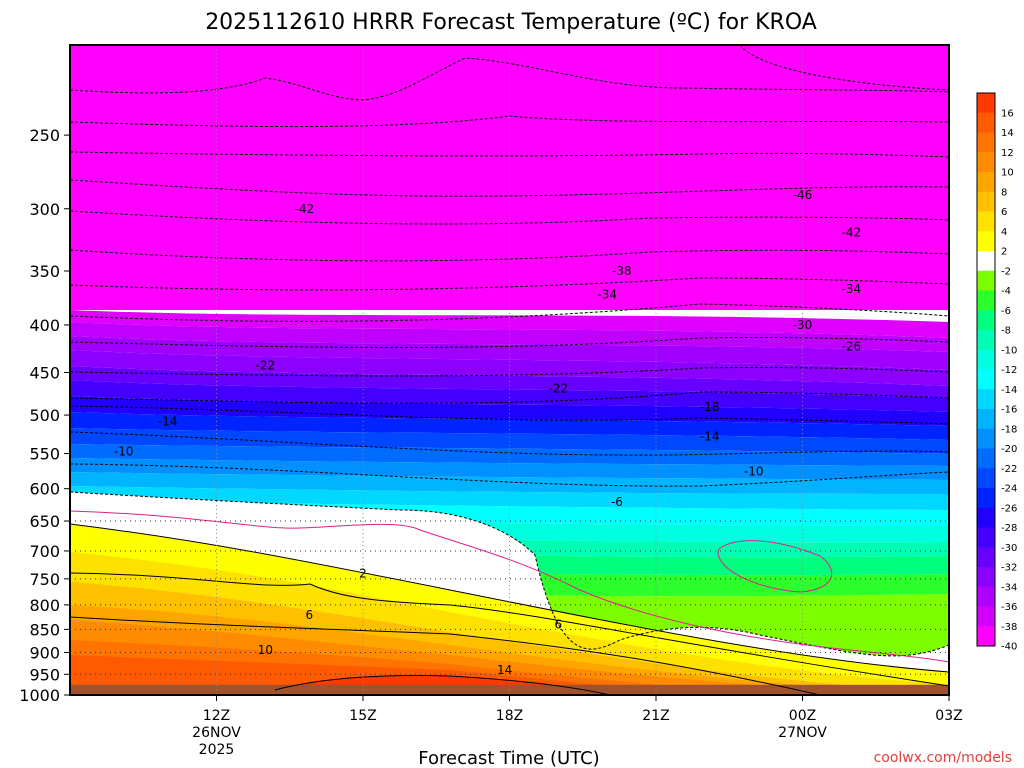 This screenshot has width=1024, height=768. What do you see at coordinates (1009, 607) in the screenshot?
I see `colorbar-tick-label: -36` at bounding box center [1009, 607].